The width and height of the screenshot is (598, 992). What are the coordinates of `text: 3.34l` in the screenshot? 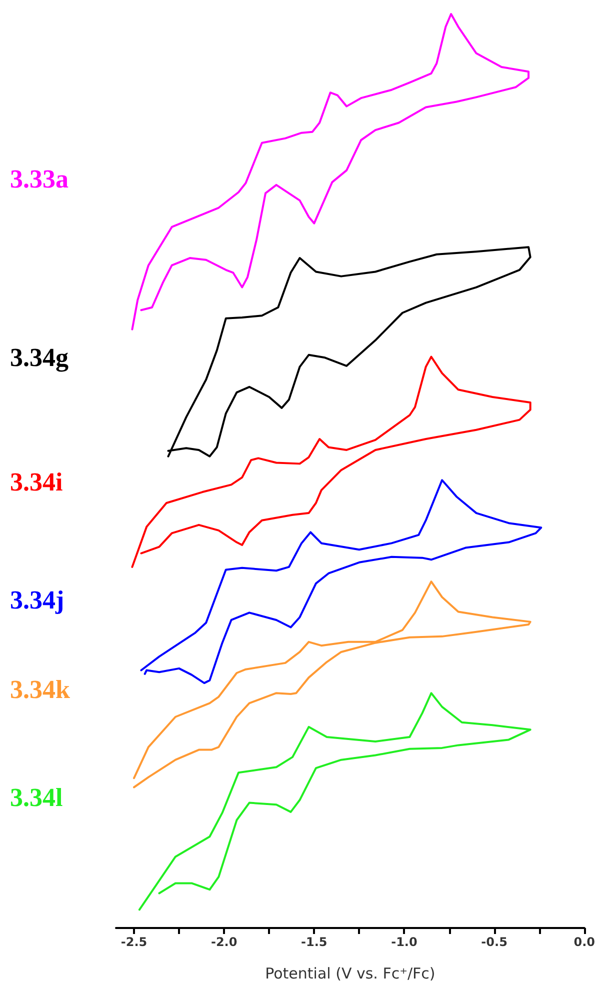 It's located at (36, 797).